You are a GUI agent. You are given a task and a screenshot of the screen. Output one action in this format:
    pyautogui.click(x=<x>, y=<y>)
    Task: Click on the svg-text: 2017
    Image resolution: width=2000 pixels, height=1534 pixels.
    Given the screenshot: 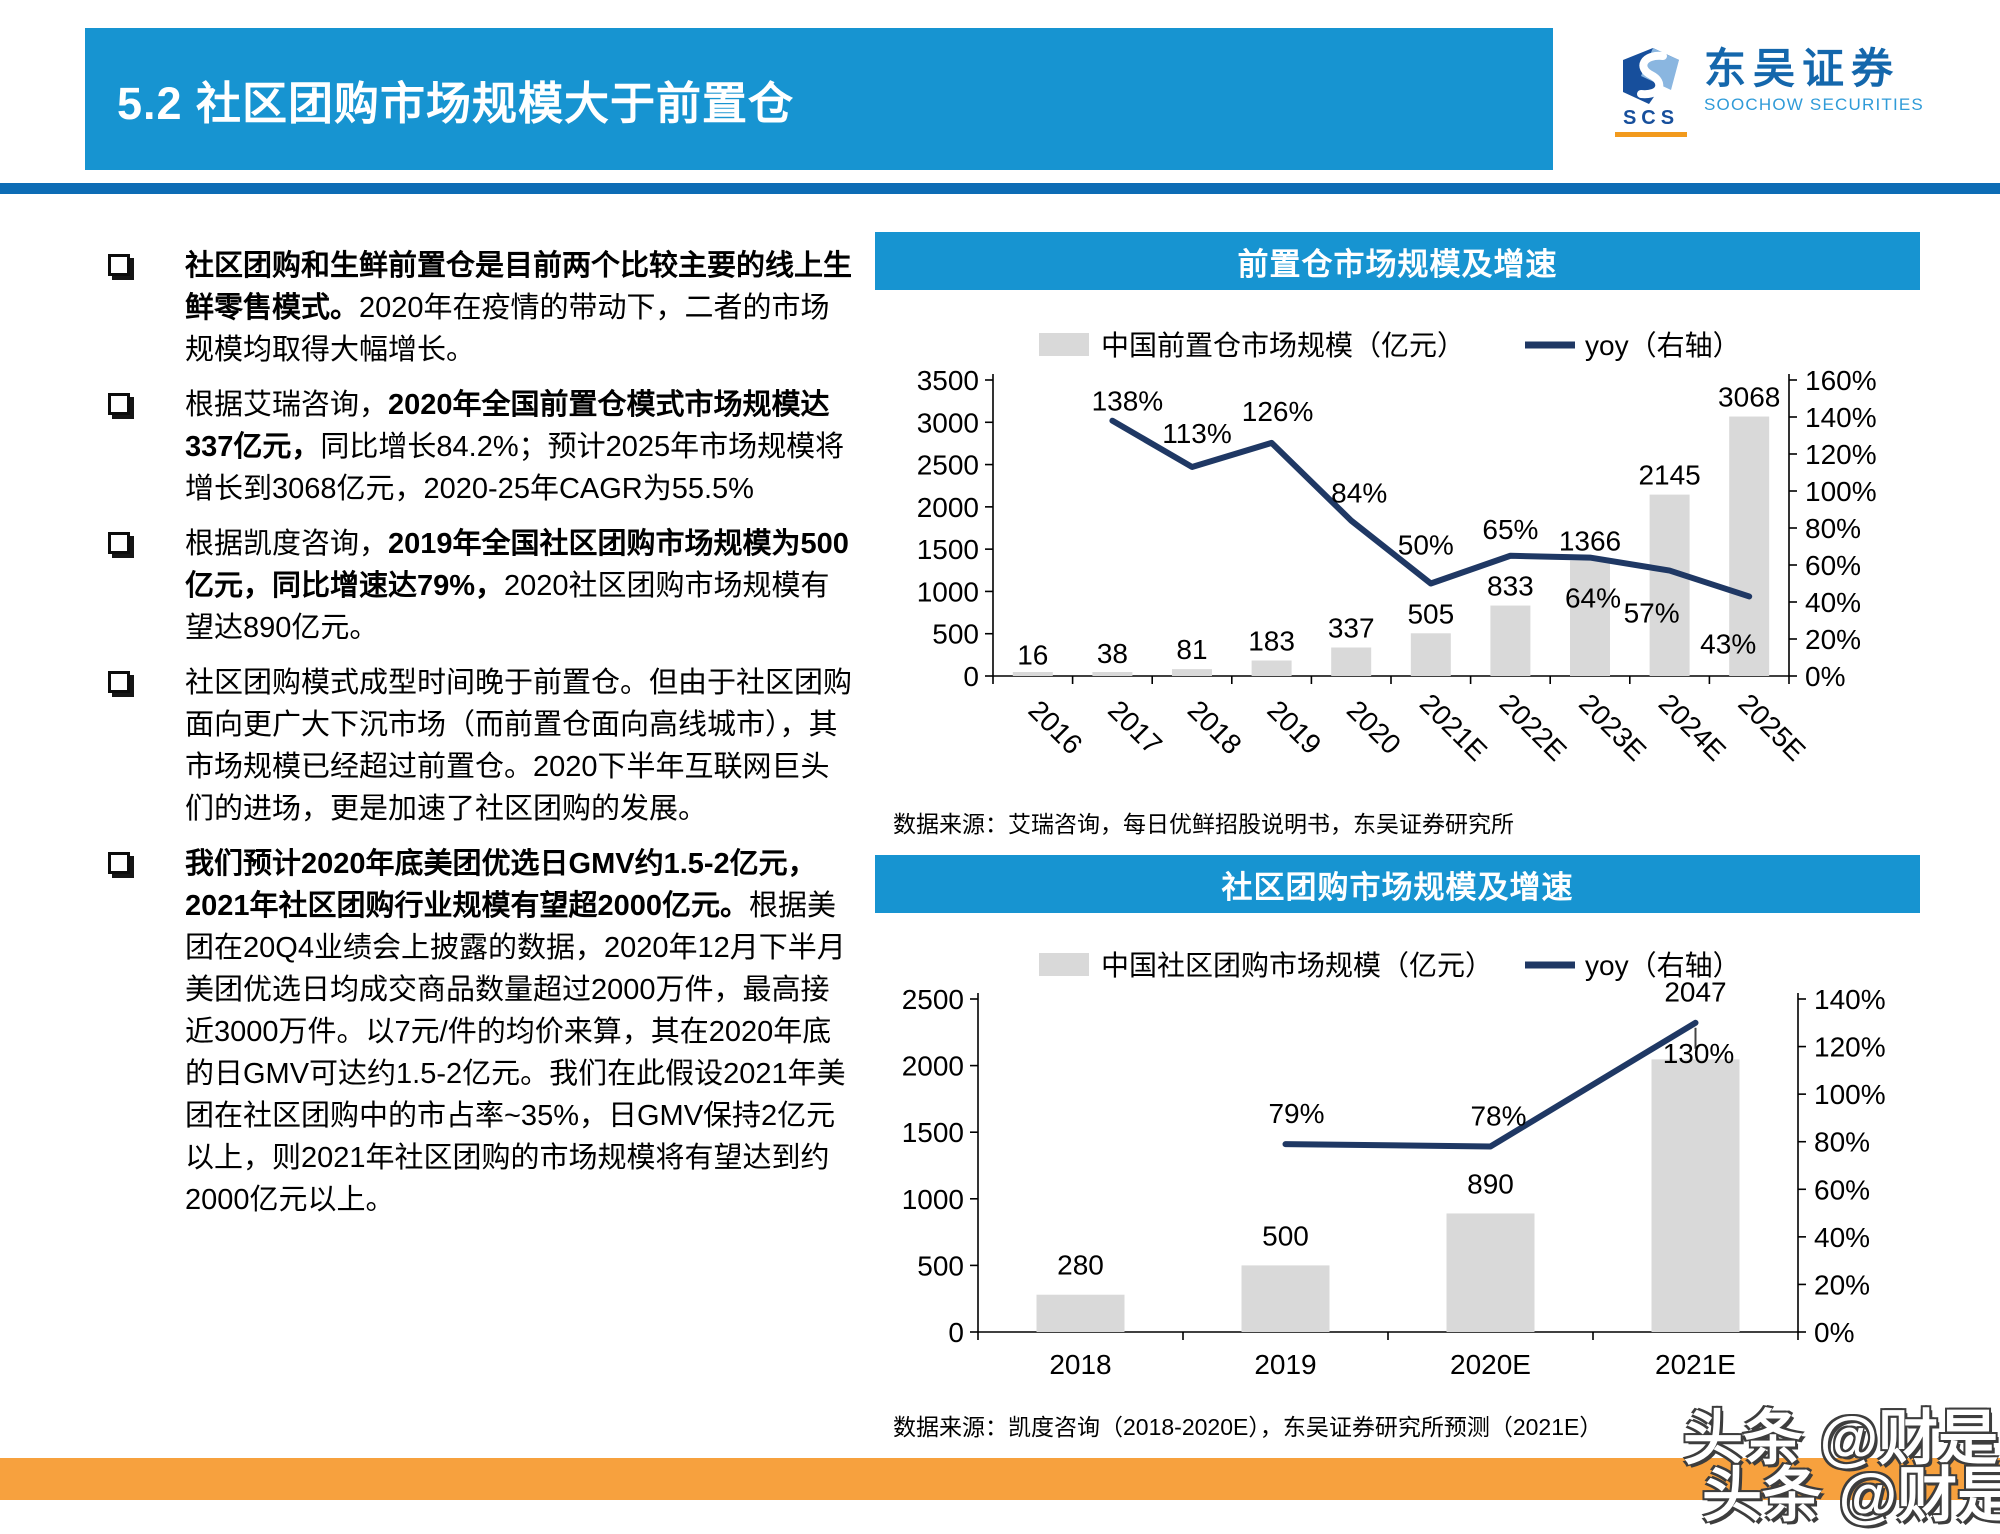 What is the action you would take?
    pyautogui.click(x=1135, y=727)
    